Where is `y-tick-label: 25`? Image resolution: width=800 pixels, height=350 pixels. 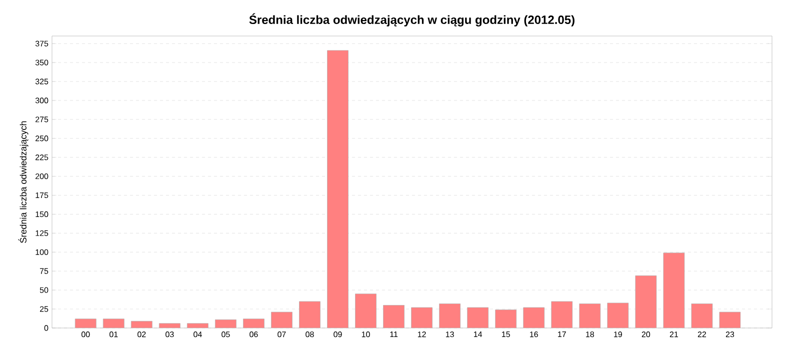
y-tick-label: 25 is located at coordinates (44, 309).